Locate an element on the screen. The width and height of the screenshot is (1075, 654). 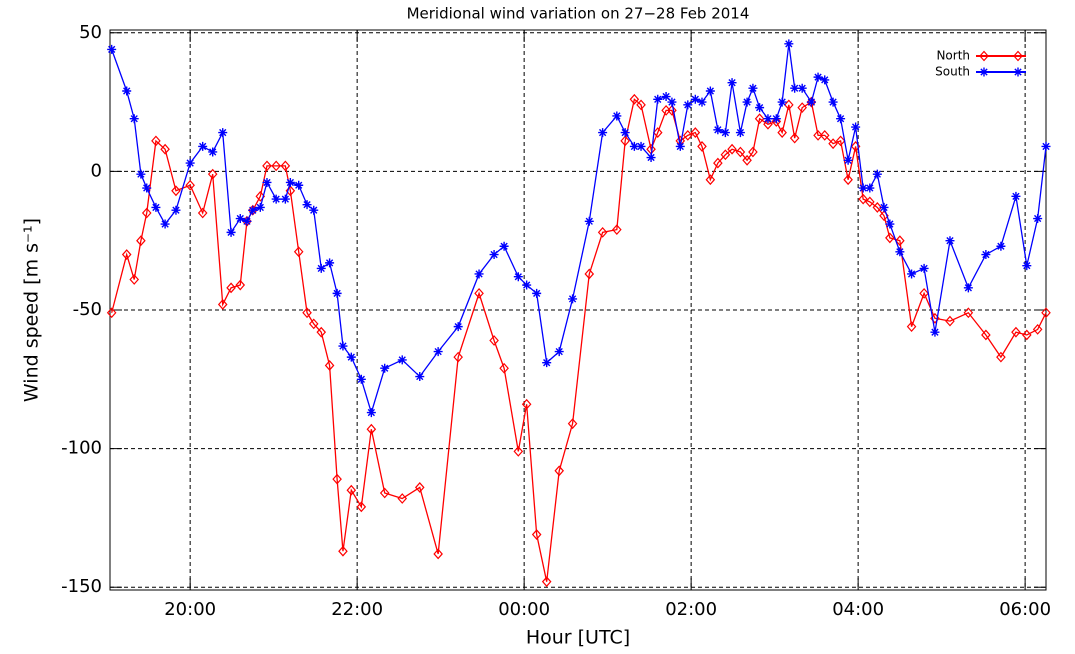
y-tick-label: 0 is located at coordinates (96, 170).